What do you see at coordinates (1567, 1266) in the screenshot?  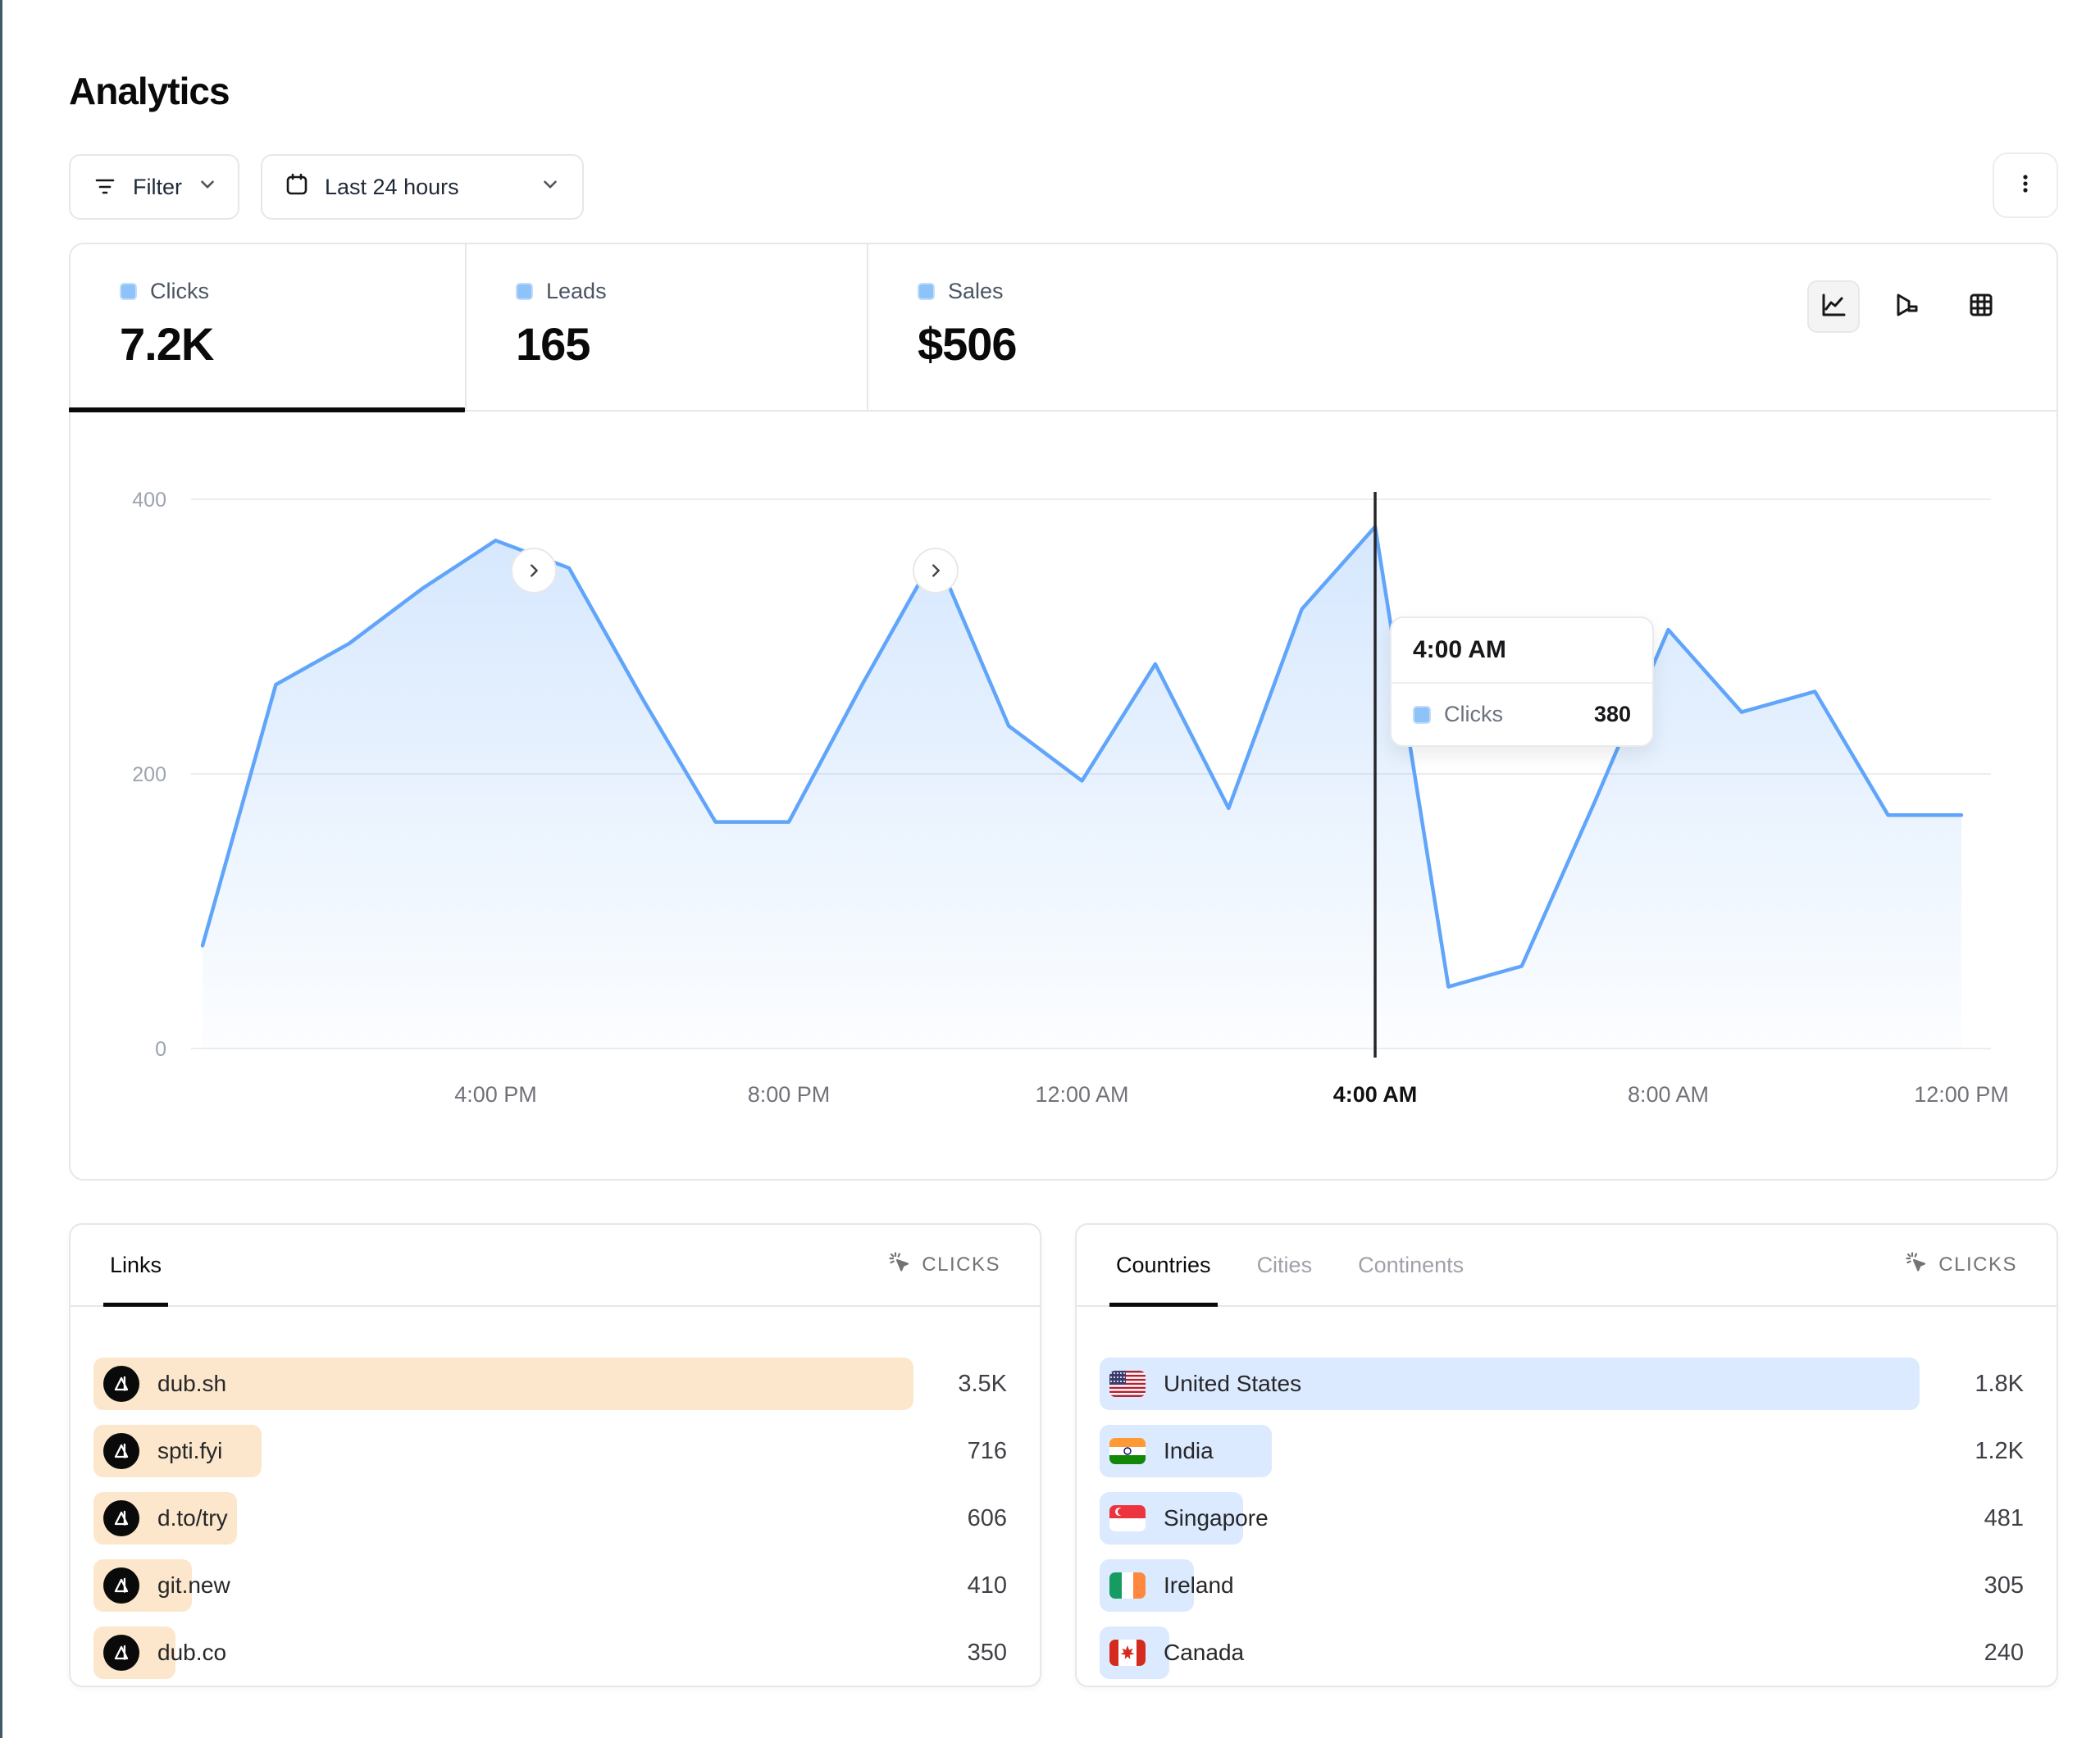 I see `countries-panel-header: Countries Cities Continents CLICKS` at bounding box center [1567, 1266].